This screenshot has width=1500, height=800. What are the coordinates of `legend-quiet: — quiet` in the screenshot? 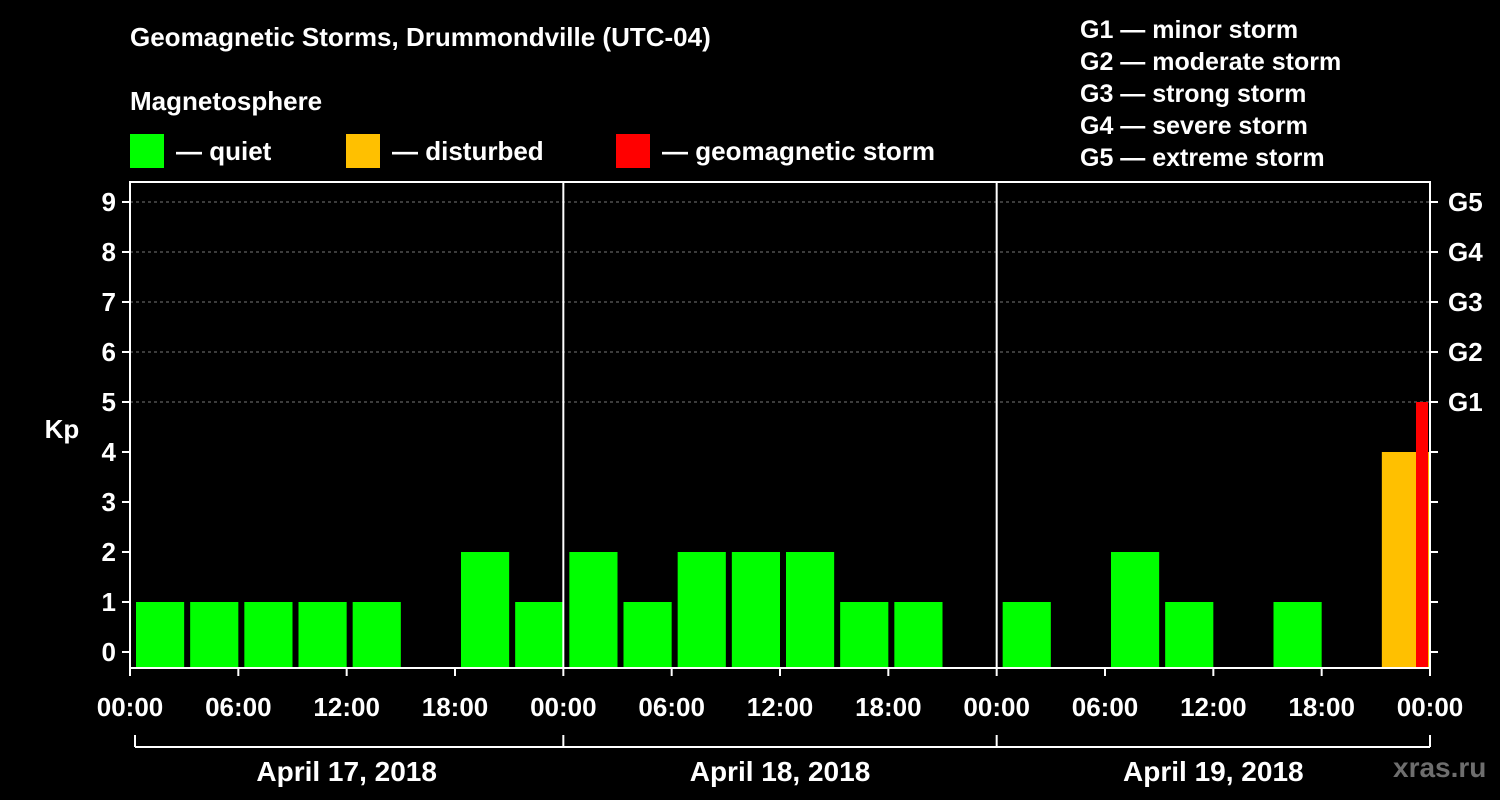 It's located at (200, 151).